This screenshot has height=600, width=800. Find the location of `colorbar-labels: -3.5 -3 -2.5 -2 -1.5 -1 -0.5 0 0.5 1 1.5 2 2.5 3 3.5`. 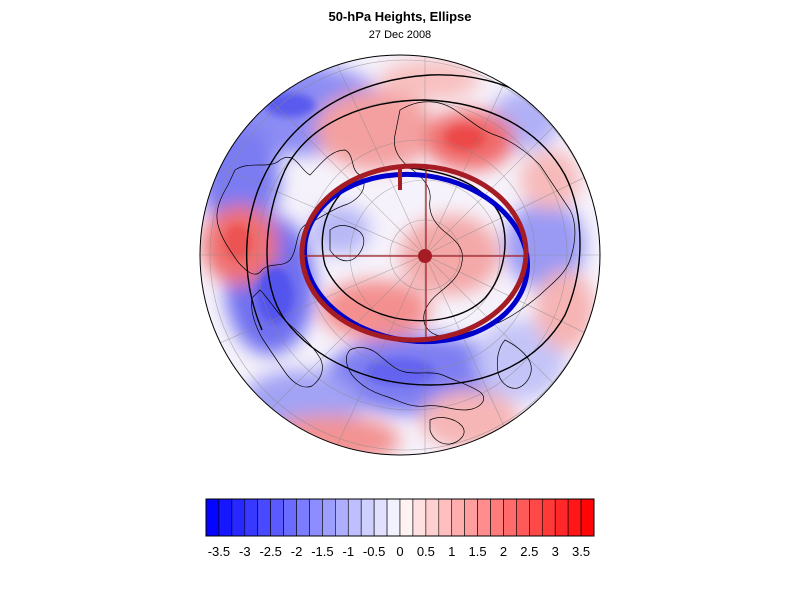

colorbar-labels: -3.5 -3 -2.5 -2 -1.5 -1 -0.5 0 0.5 1 1.5 2 2.5 3 3.5 is located at coordinates (399, 551).